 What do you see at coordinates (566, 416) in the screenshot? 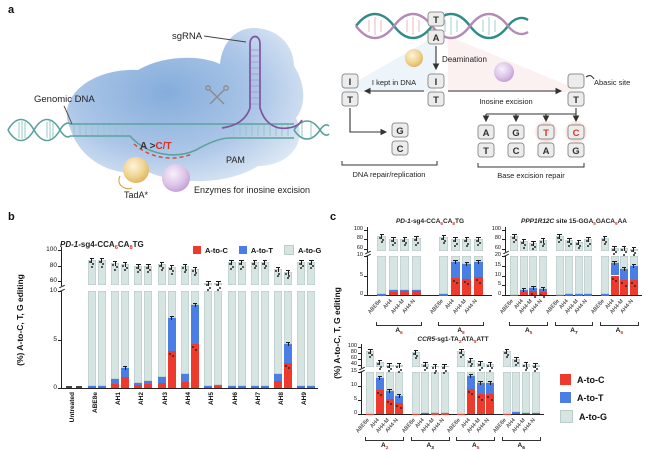
I see `a-to-g-swatch` at bounding box center [566, 416].